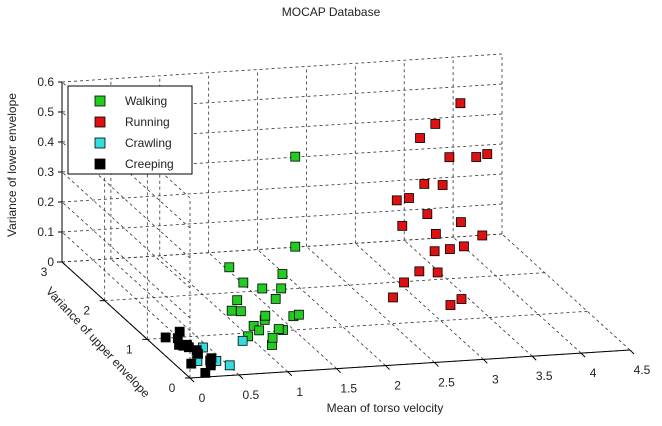 The width and height of the screenshot is (662, 426). I want to click on x-tick-label: 1, so click(299, 392).